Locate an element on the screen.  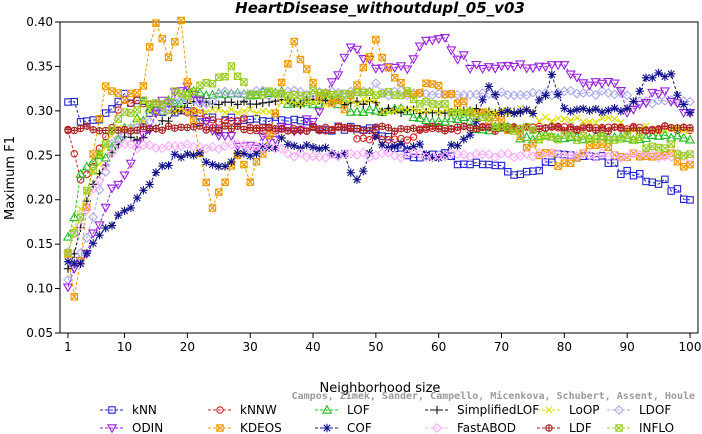
legend-item-fastabod: FastABOD is located at coordinates (470, 427).